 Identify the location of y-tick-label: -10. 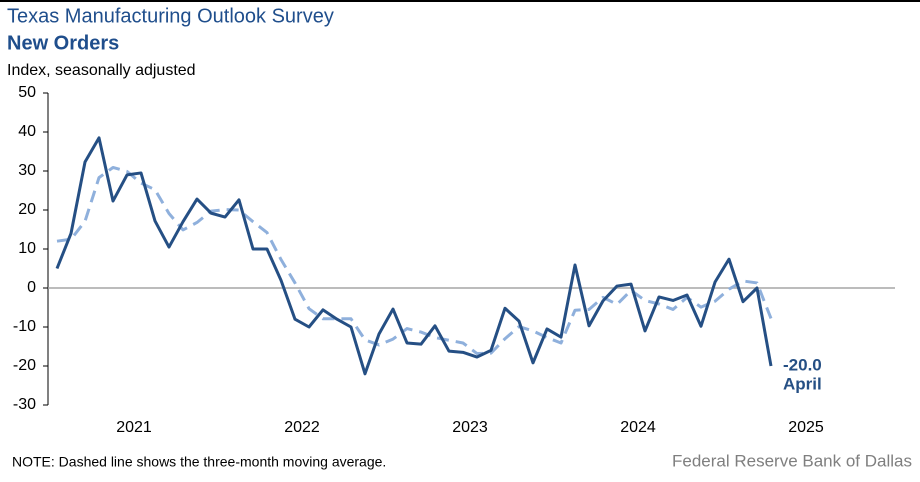
(24, 326).